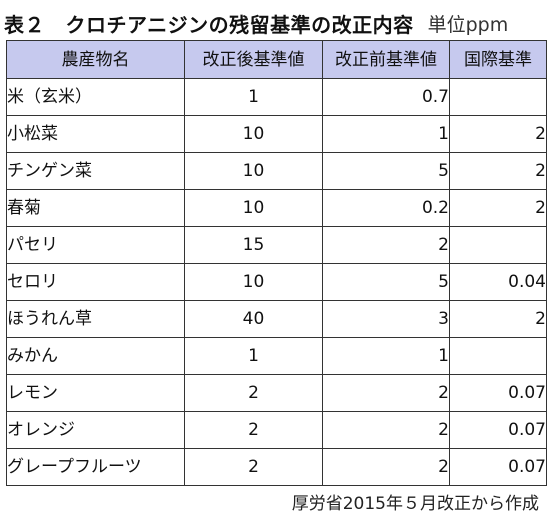 The image size is (551, 524). What do you see at coordinates (415, 504) in the screenshot?
I see `source-note: 厚労省2015年５月改正から作成` at bounding box center [415, 504].